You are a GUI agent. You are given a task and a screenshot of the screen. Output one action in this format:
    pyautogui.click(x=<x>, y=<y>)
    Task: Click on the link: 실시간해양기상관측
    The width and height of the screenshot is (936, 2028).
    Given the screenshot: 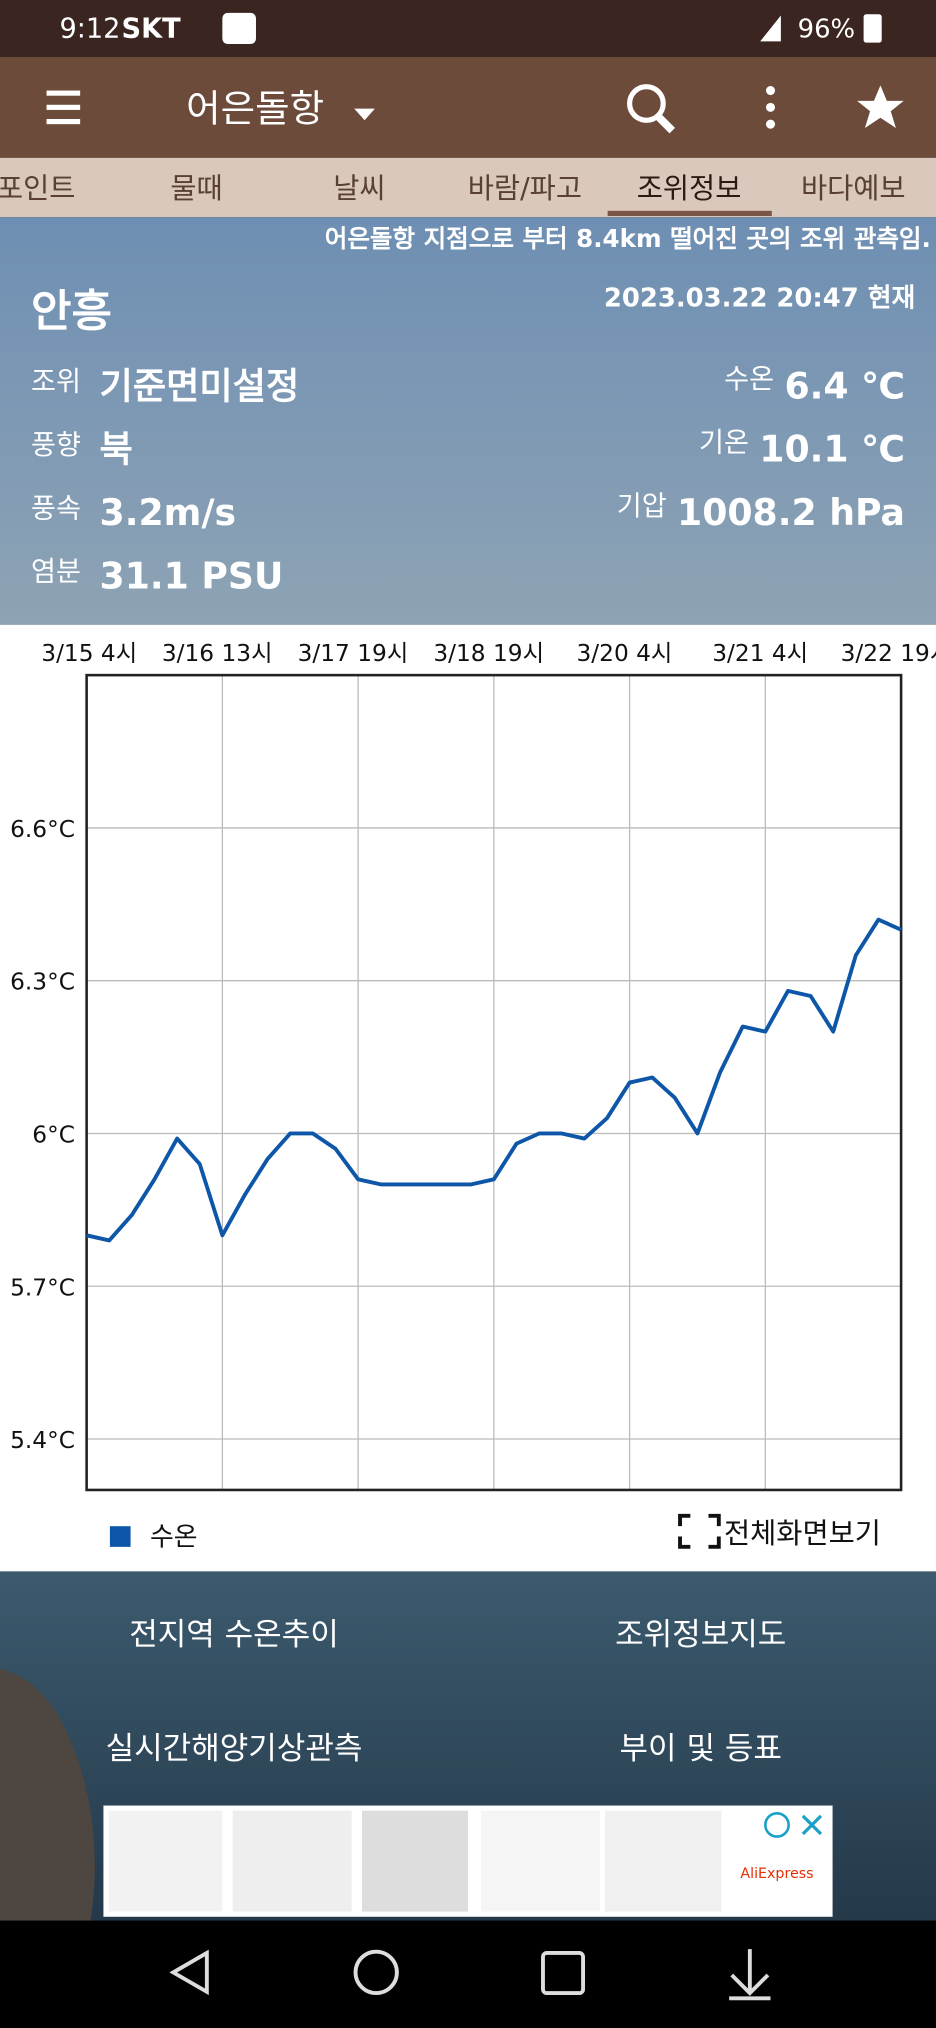 What is the action you would take?
    pyautogui.click(x=234, y=1749)
    